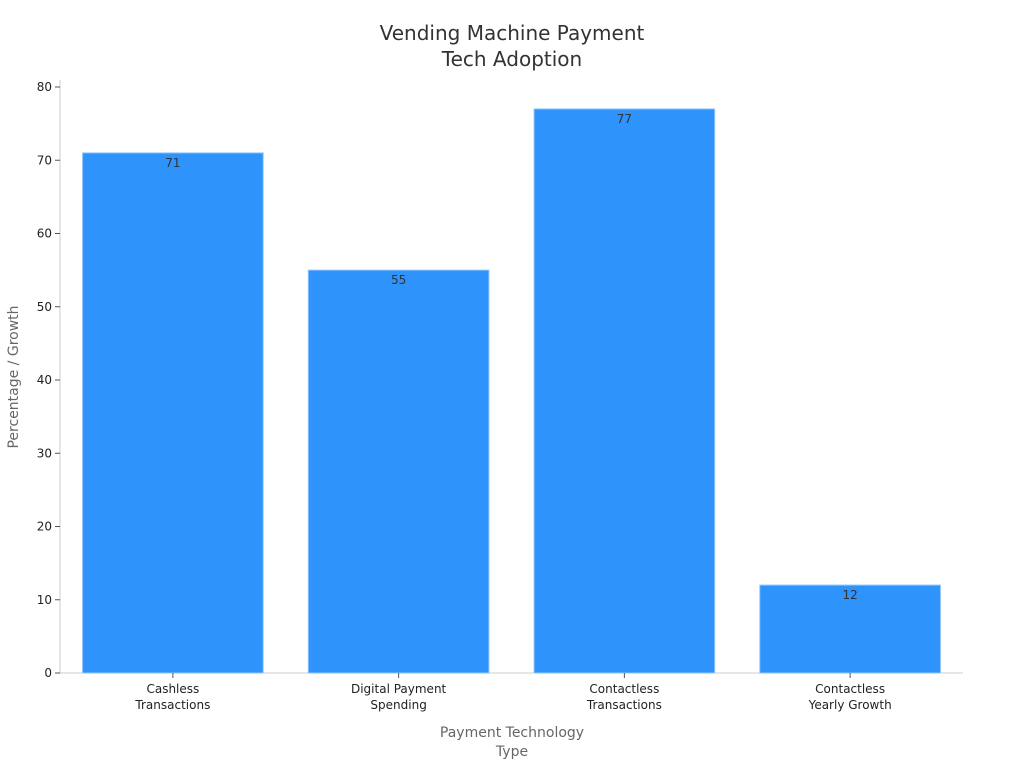 The height and width of the screenshot is (768, 1024). What do you see at coordinates (512, 733) in the screenshot?
I see `x-axis-label: Payment Technology` at bounding box center [512, 733].